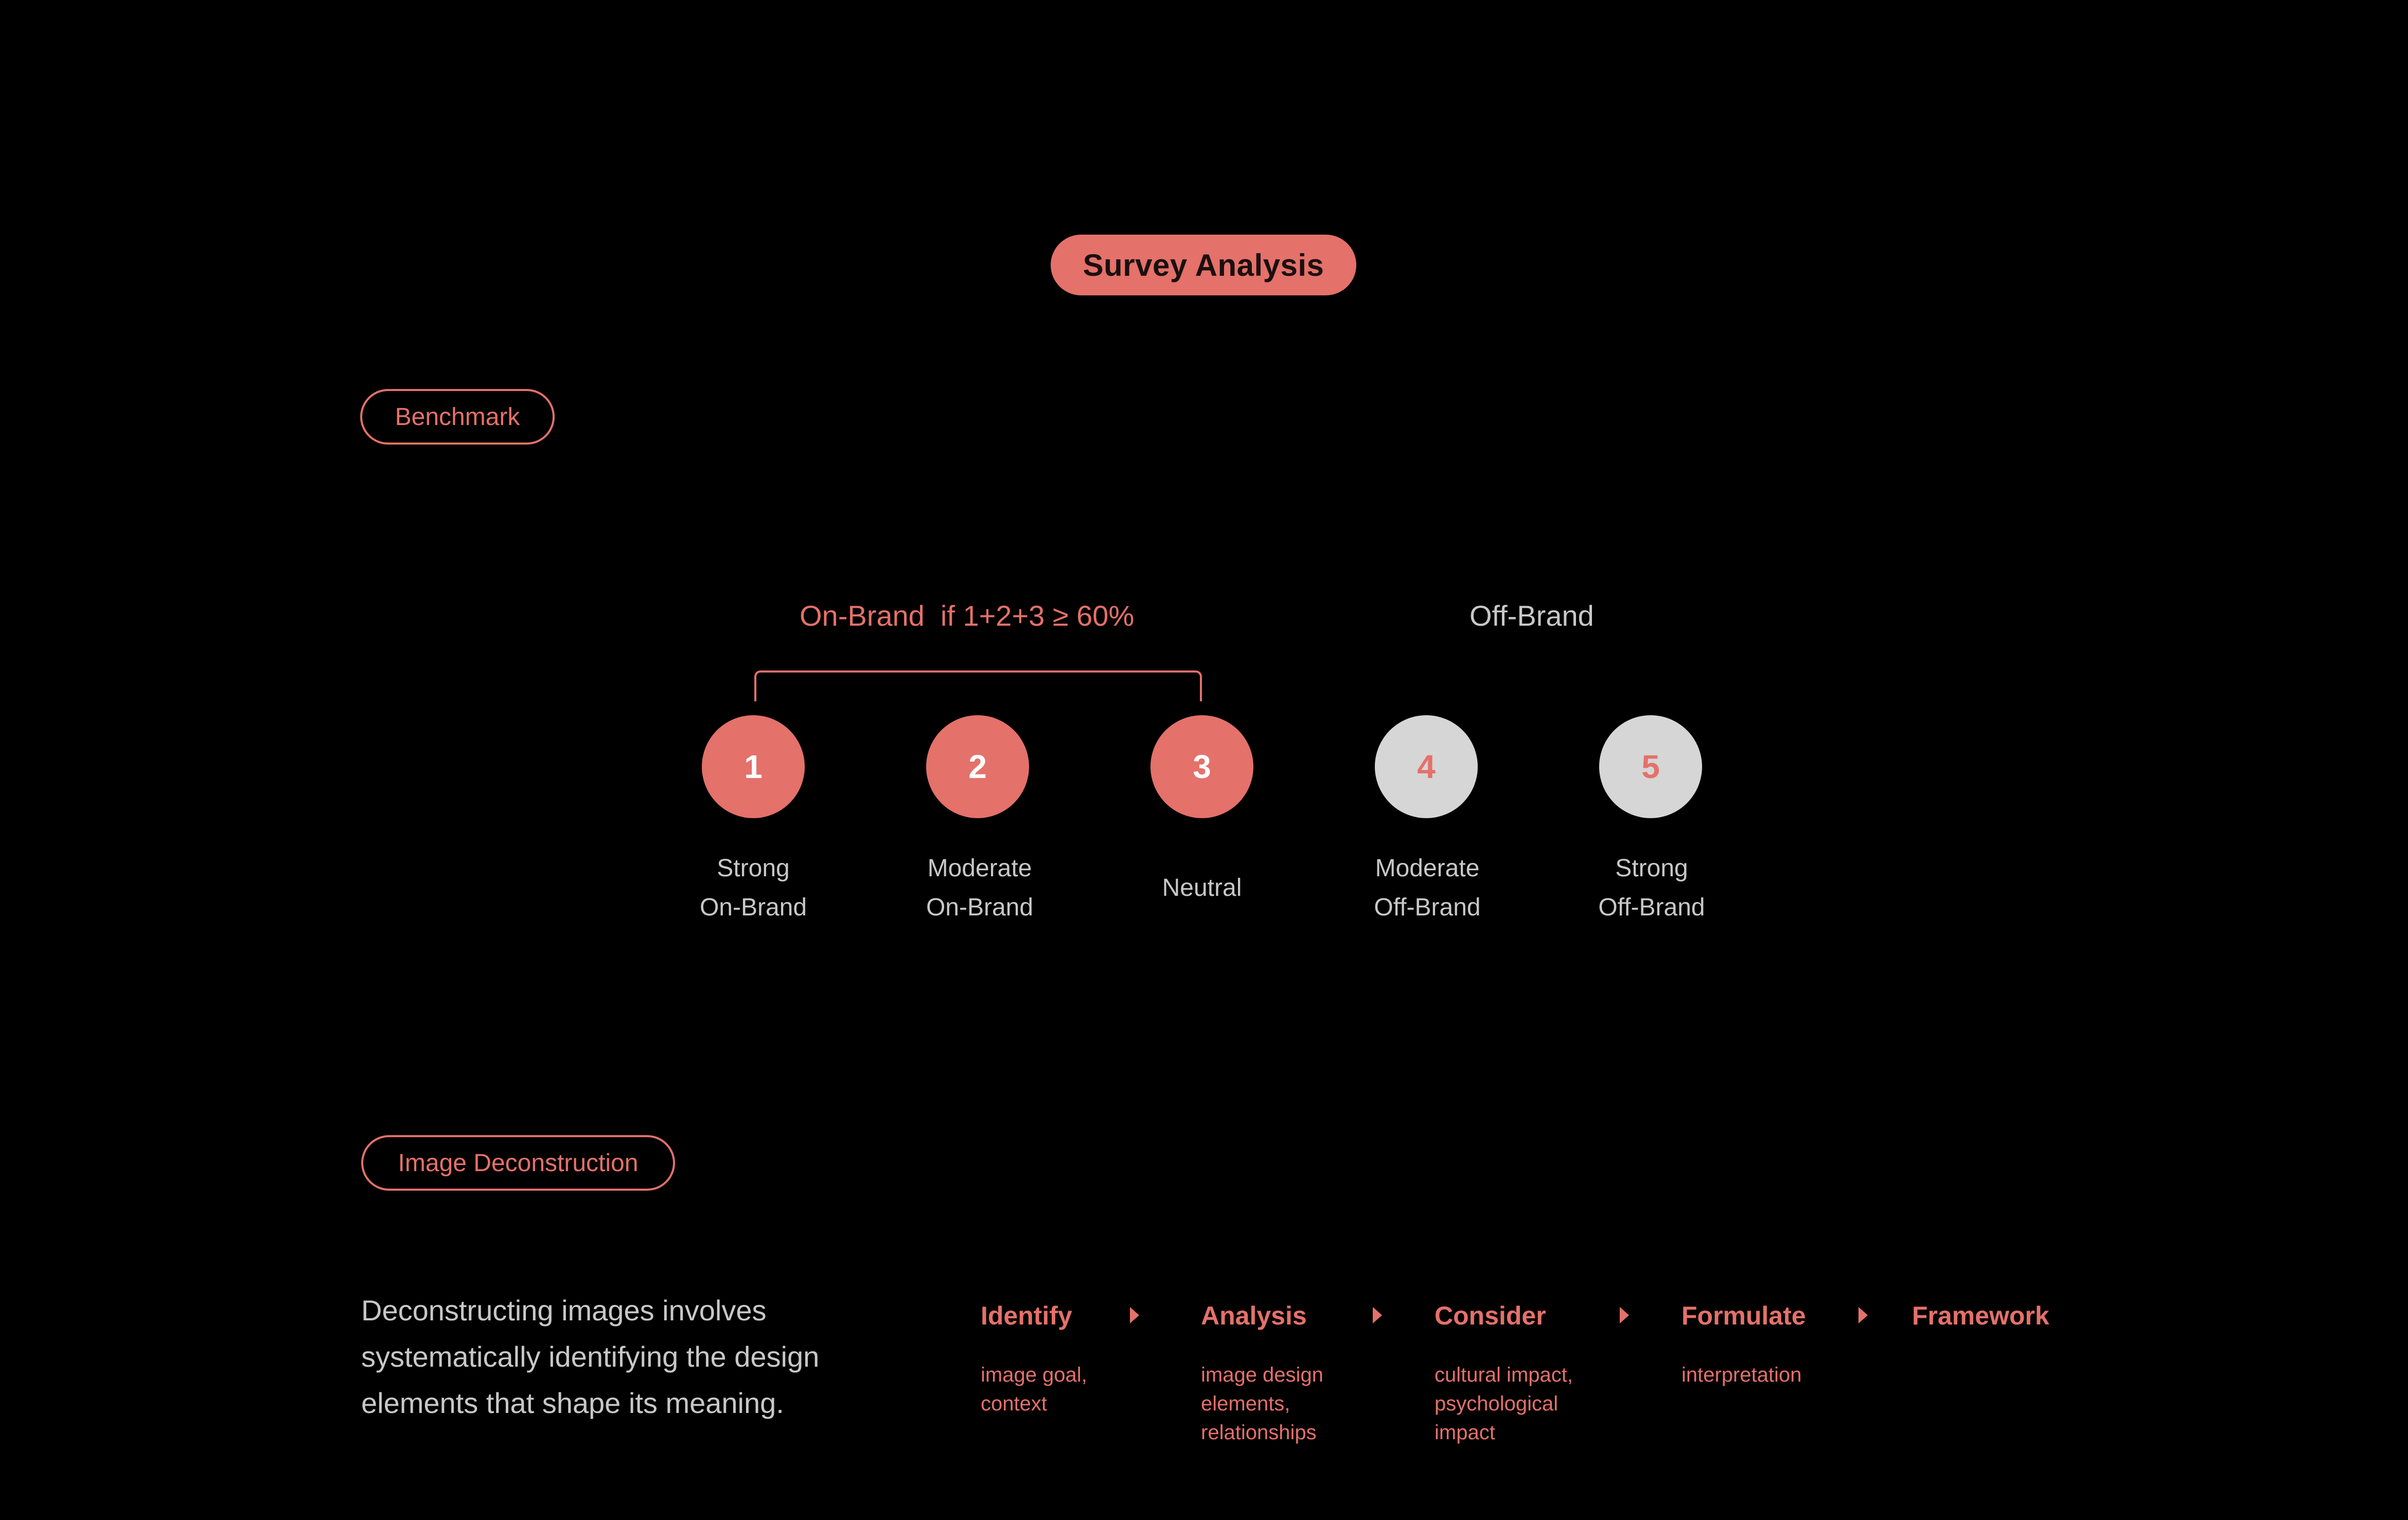 This screenshot has width=2408, height=1520. Describe the element at coordinates (1741, 1375) in the screenshot. I see `step-detail-formulate: interpretation` at that location.